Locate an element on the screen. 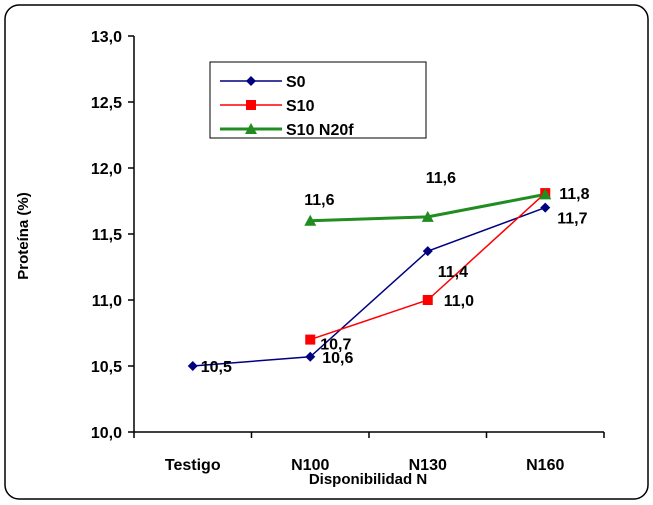 The image size is (653, 505). y-tick-label: 13,0 is located at coordinates (106, 37).